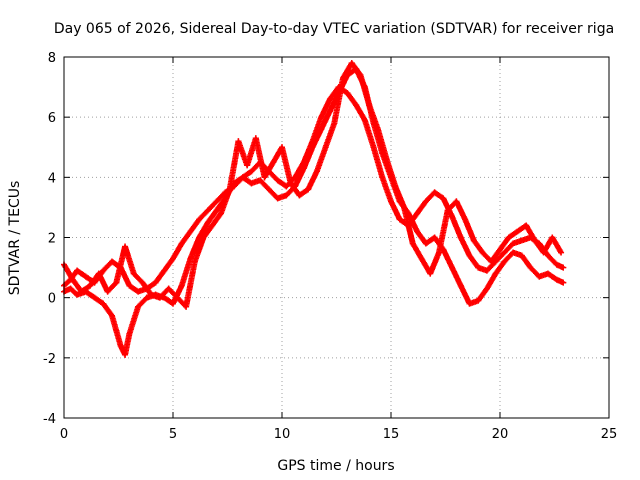 The image size is (640, 480). Describe the element at coordinates (335, 466) in the screenshot. I see `x-axis-label: GPS time / hours` at that location.